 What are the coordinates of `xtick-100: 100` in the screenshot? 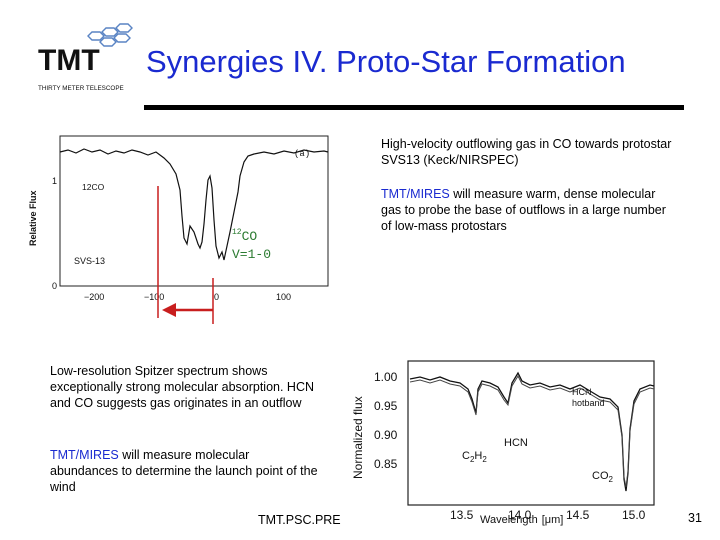 It's located at (283, 297).